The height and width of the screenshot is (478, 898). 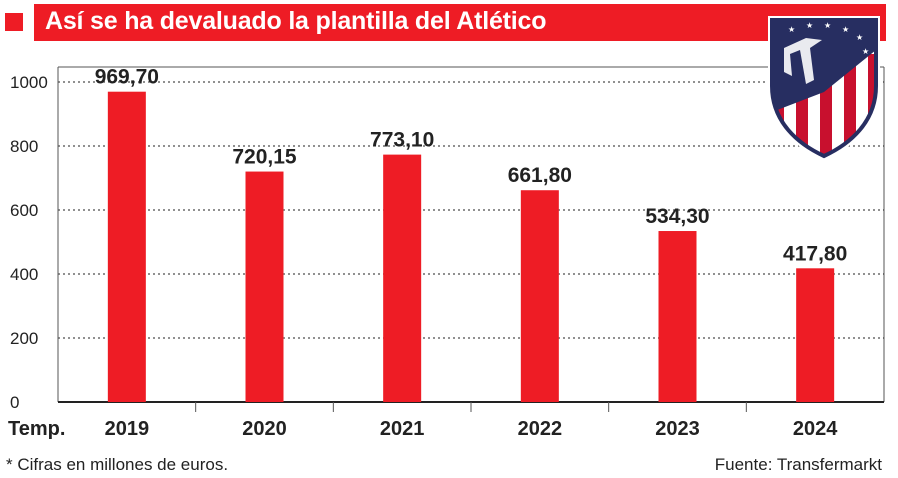 I want to click on x-tick-label: 2022, so click(x=540, y=429).